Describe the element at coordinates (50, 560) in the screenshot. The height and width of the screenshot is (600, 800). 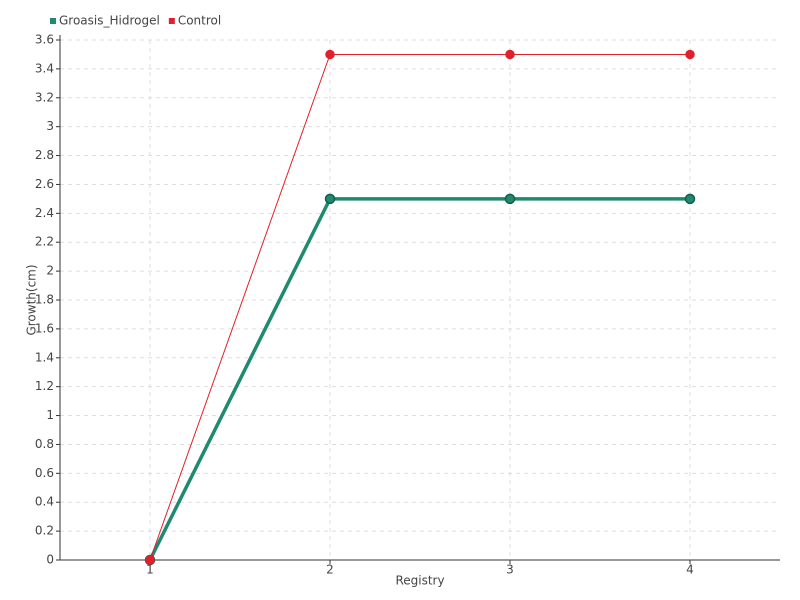
I see `y-tick-label: 0` at that location.